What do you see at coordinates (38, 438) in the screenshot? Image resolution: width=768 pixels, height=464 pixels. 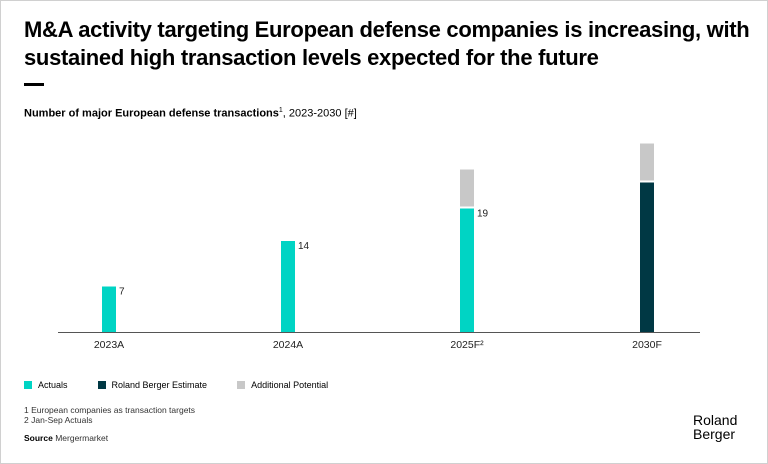 I see `source-label: Source` at bounding box center [38, 438].